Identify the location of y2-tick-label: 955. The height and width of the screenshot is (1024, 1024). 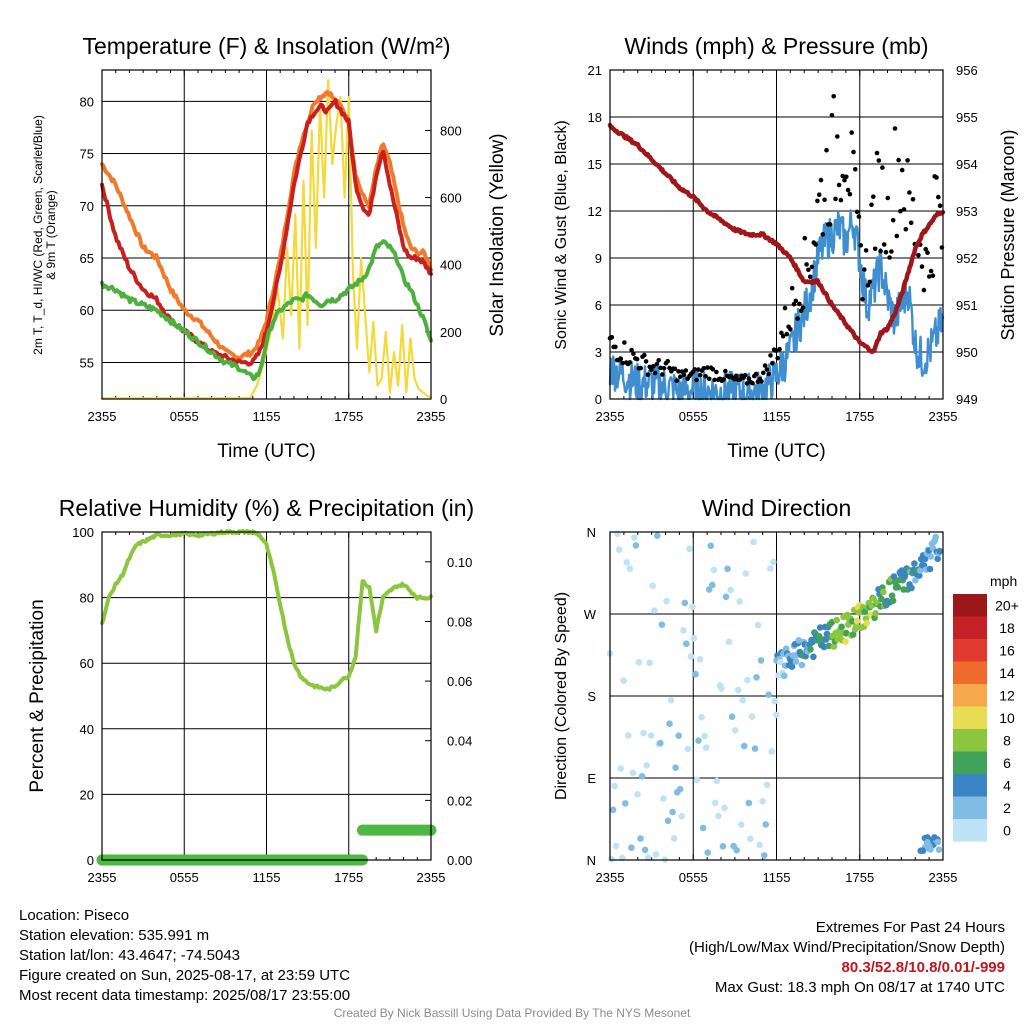
(967, 117).